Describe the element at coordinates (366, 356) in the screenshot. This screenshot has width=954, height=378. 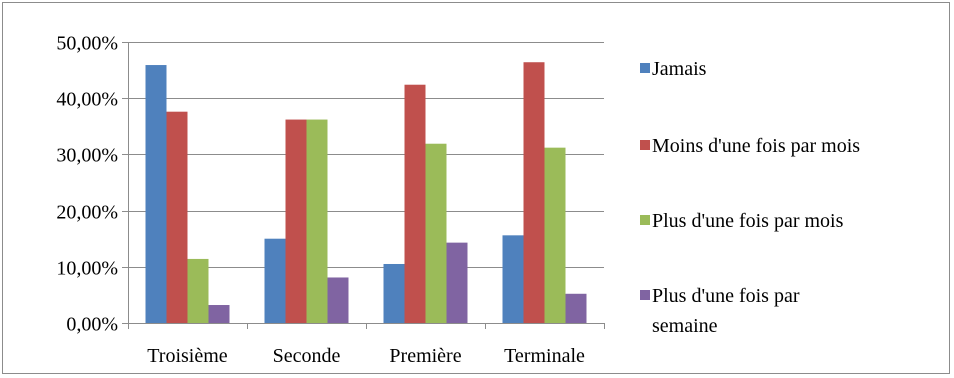
I see `x-tick-labels: Troisième Seconde Première Terminale` at that location.